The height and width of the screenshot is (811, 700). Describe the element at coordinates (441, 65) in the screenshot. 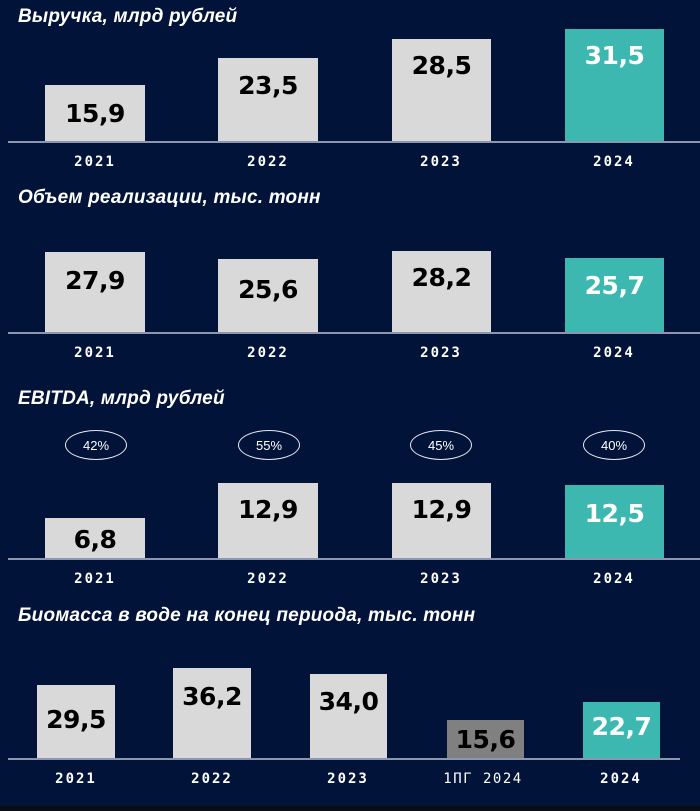

I see `bar-value: 28,5` at that location.